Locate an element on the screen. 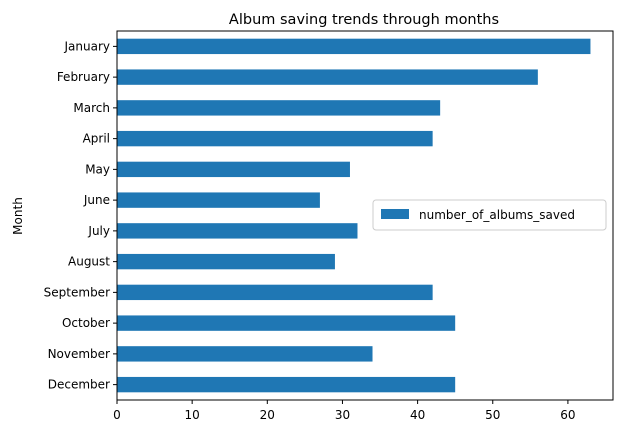 Image resolution: width=622 pixels, height=435 pixels. y-tick-label: February is located at coordinates (83, 77).